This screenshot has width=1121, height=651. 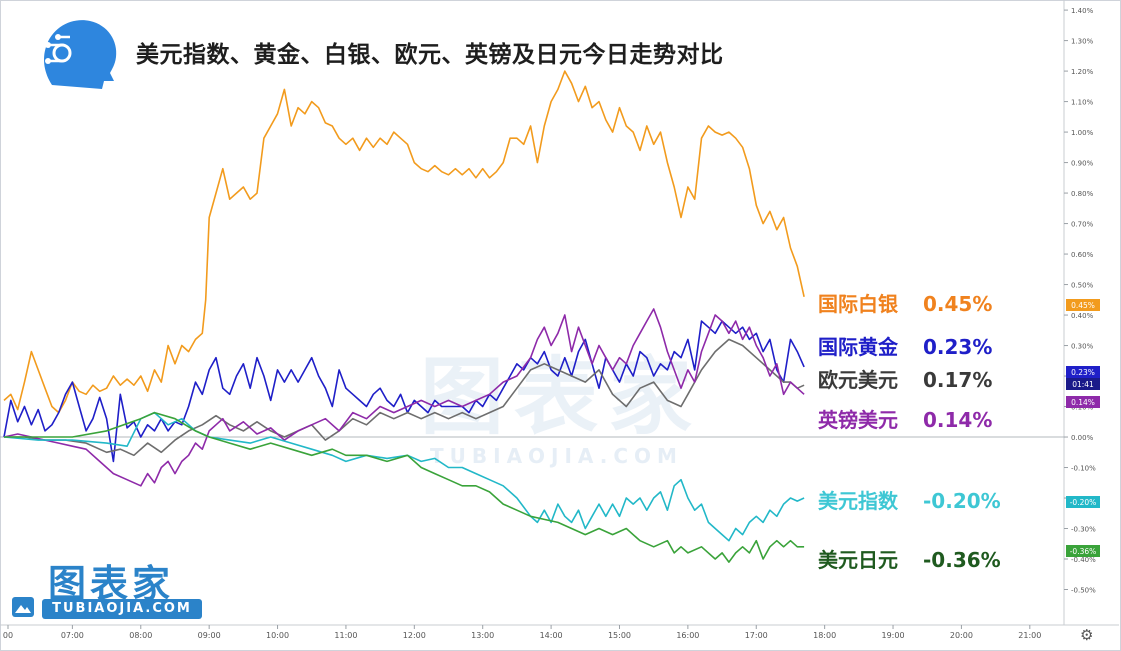 I want to click on y-tick-label: 0.30%, so click(x=1082, y=347).